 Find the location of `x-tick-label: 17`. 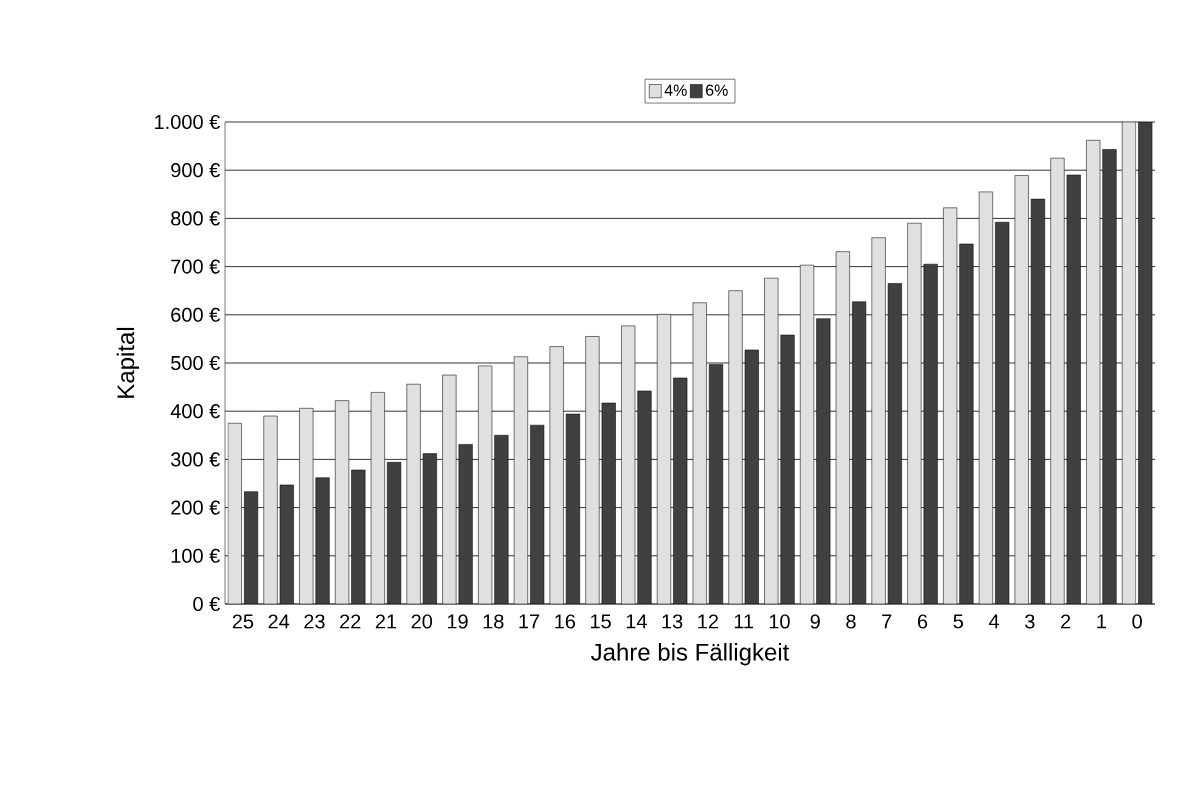

x-tick-label: 17 is located at coordinates (529, 621).